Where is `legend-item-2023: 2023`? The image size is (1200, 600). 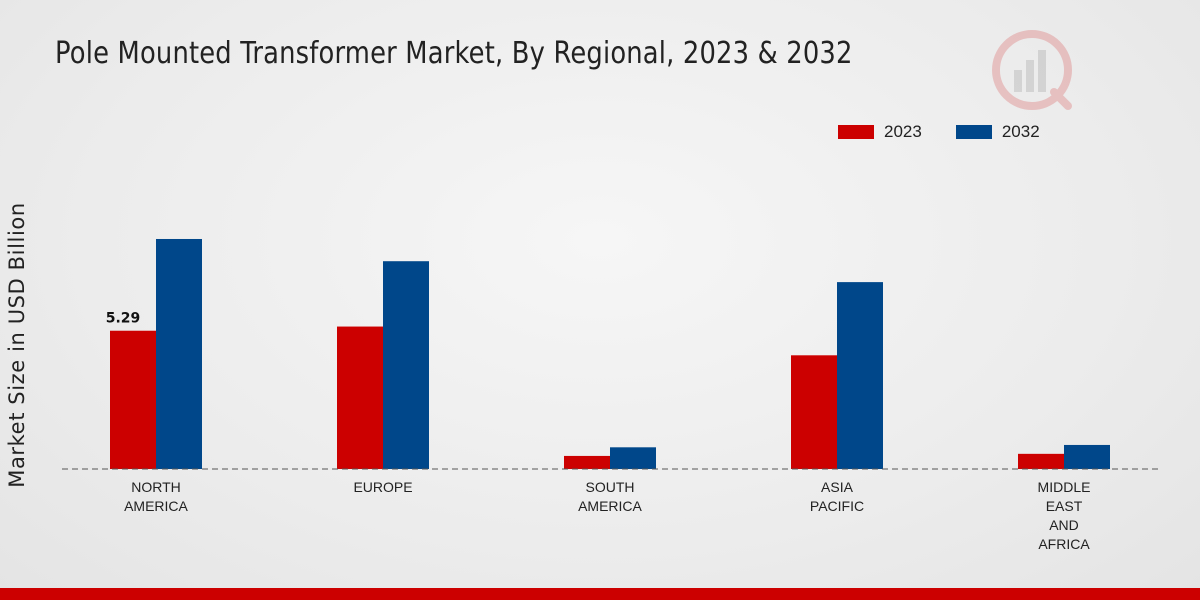 legend-item-2023: 2023 is located at coordinates (880, 132).